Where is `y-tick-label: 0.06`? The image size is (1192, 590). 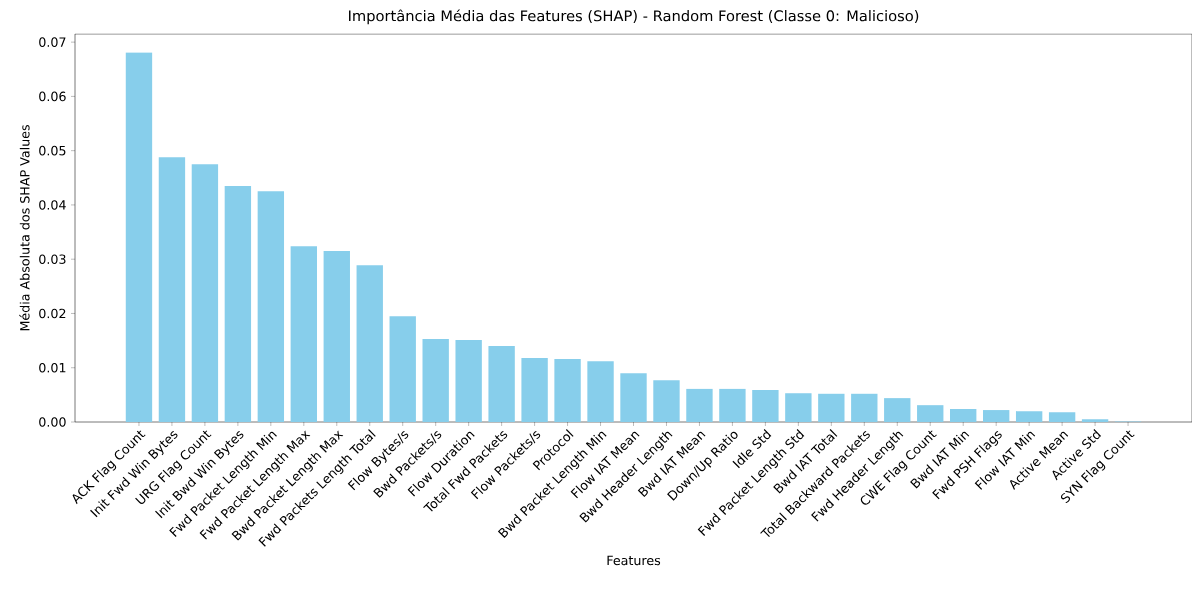 y-tick-label: 0.06 is located at coordinates (52, 96).